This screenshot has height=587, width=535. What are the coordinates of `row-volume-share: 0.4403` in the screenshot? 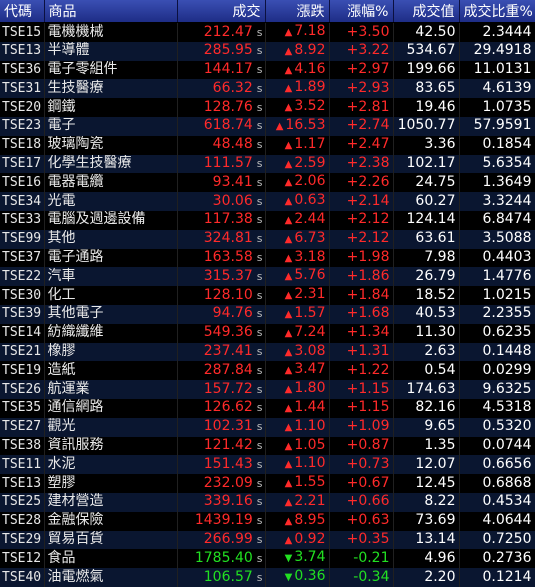 It's located at (497, 258).